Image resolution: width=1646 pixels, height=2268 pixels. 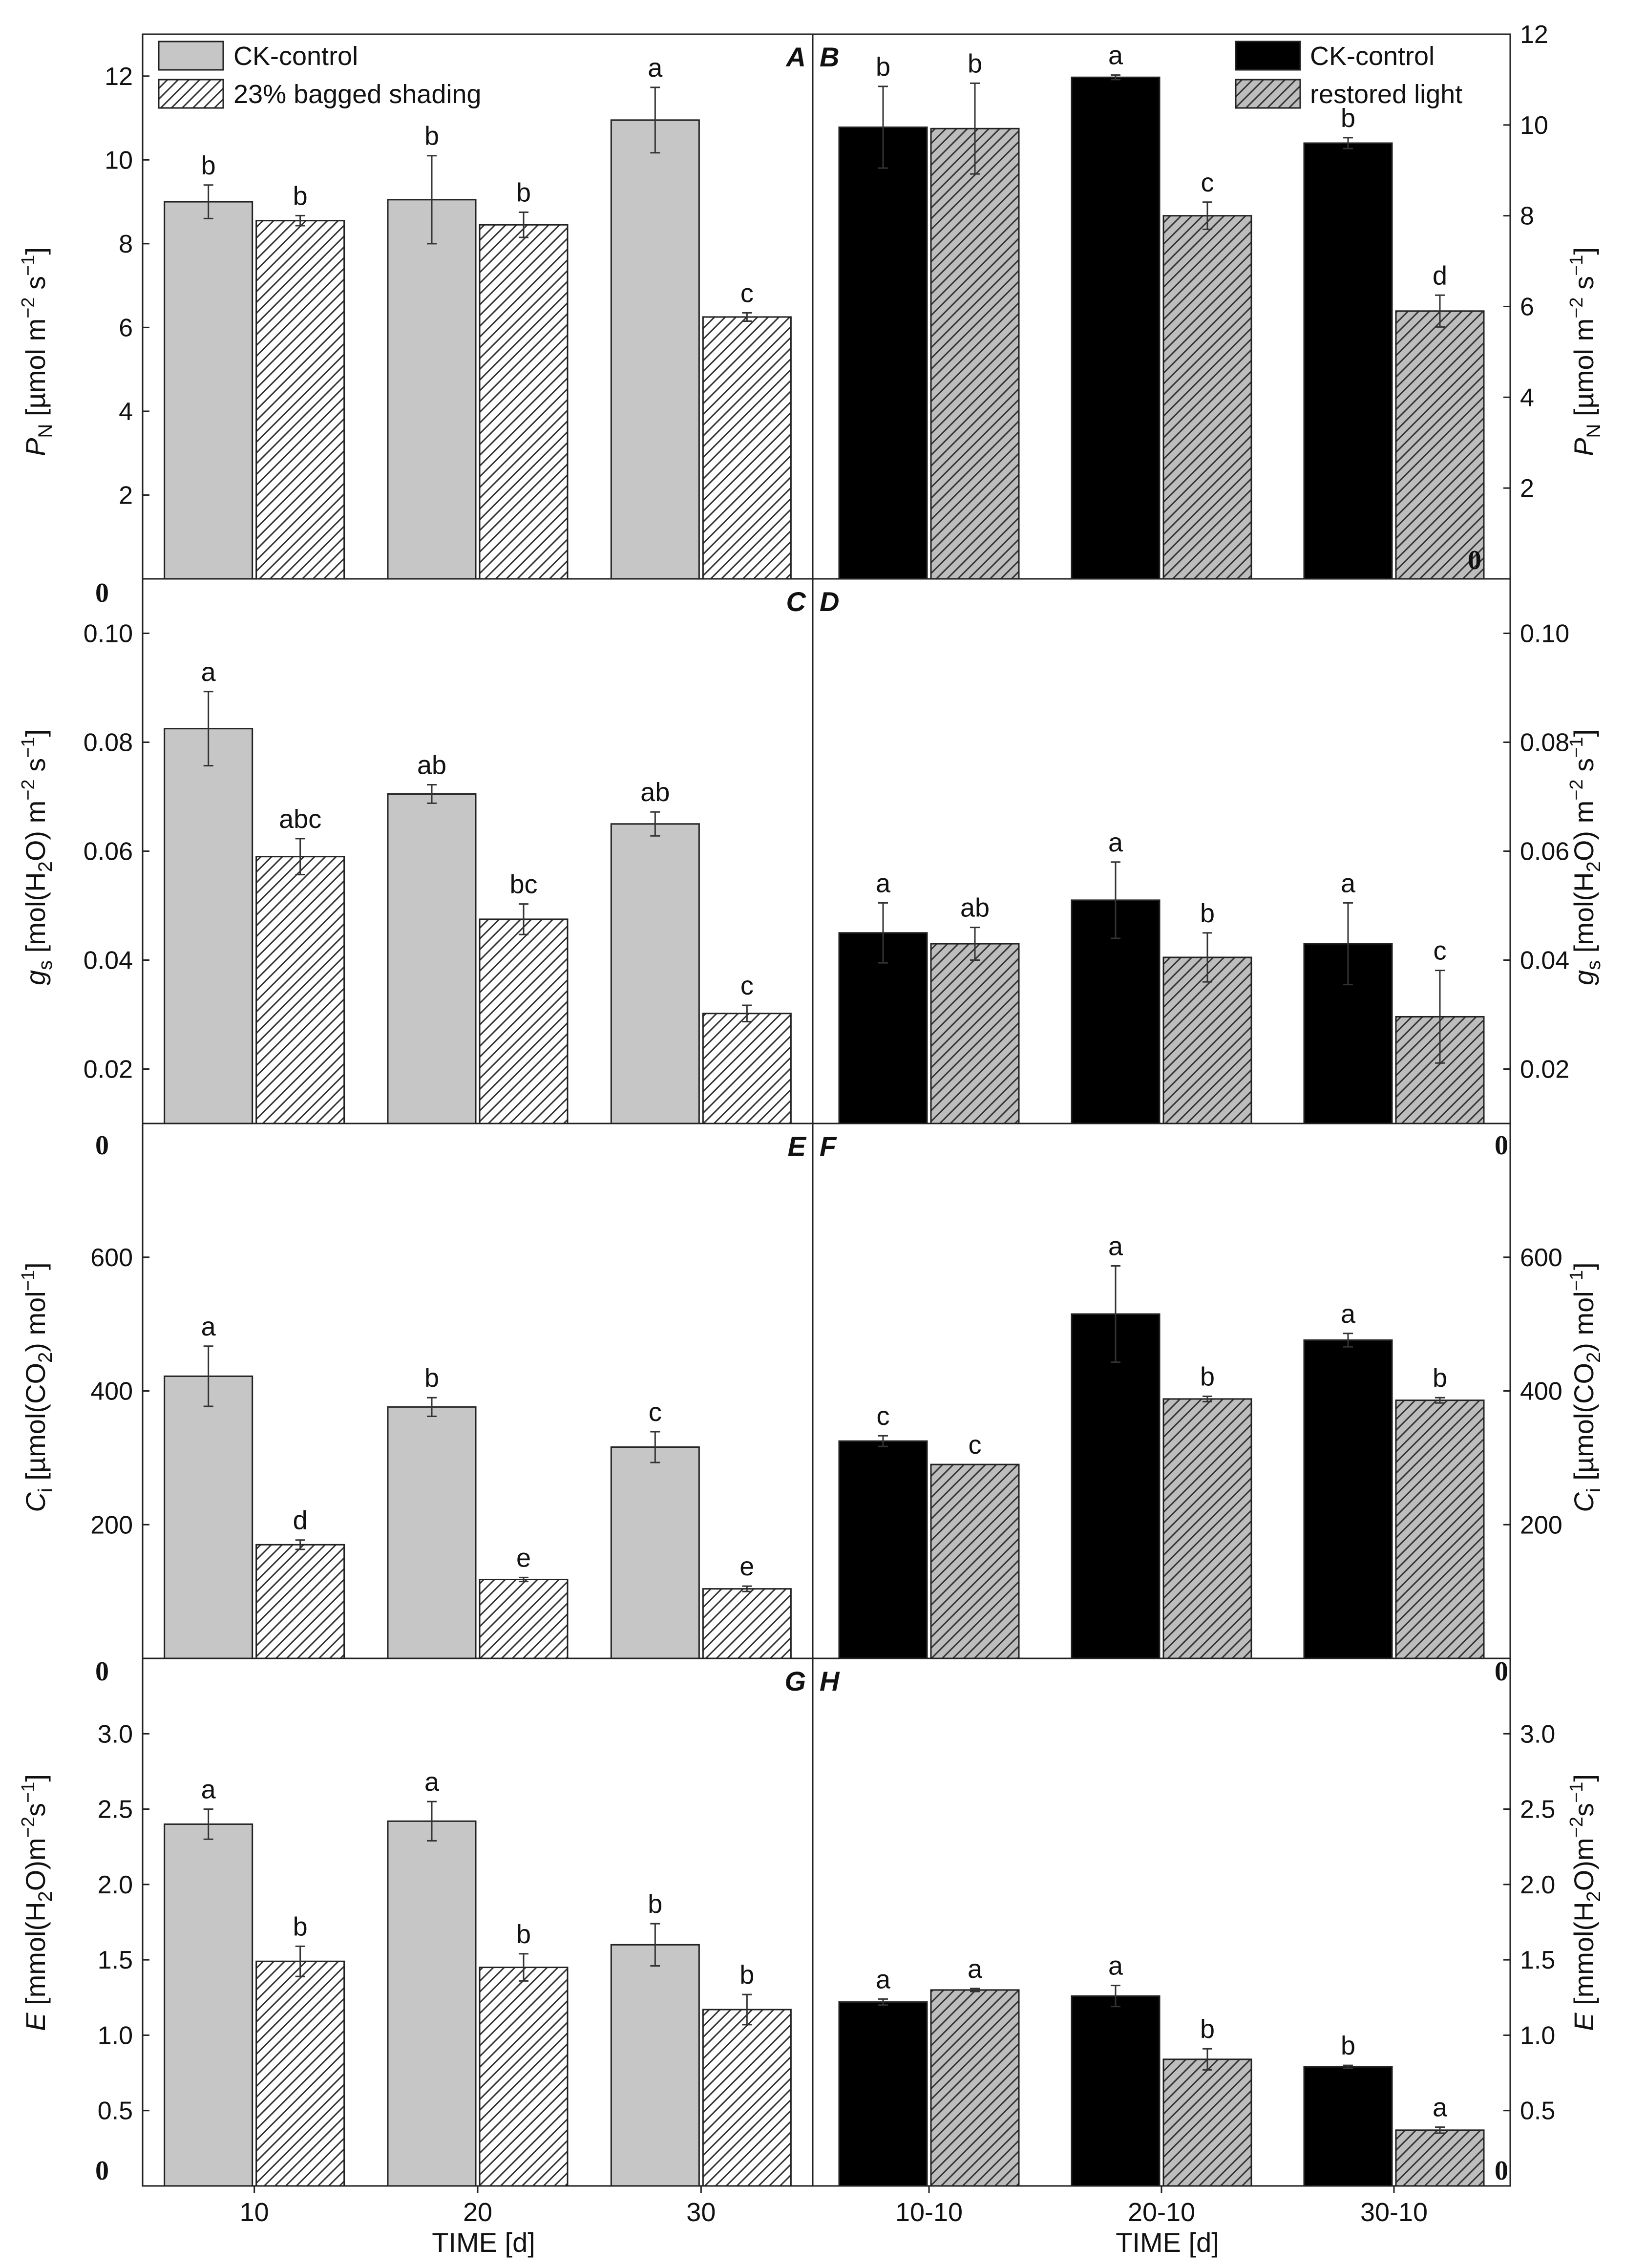 I want to click on y-tick-label-h-4: 2.5, so click(x=1537, y=1810).